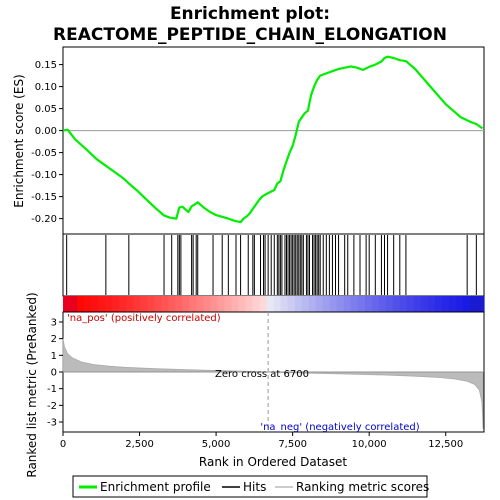  I want to click on metric-ytick-label-1: 2, so click(54, 339).